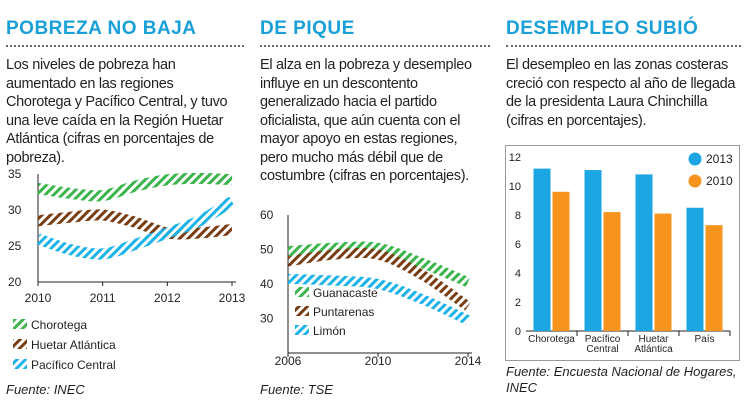  What do you see at coordinates (653, 339) in the screenshot?
I see `x-tick-label: Huetar` at bounding box center [653, 339].